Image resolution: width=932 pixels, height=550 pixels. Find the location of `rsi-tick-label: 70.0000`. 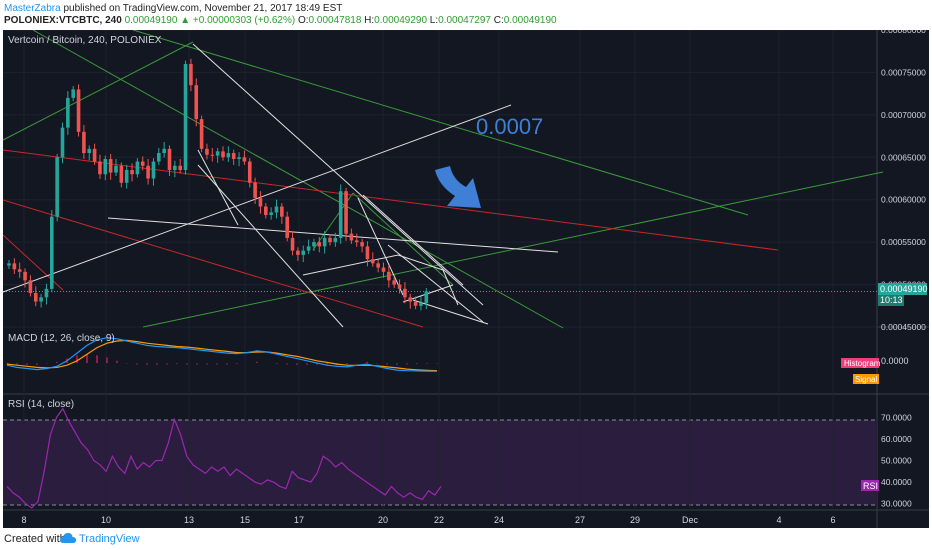

rsi-tick-label: 70.0000 is located at coordinates (896, 417).